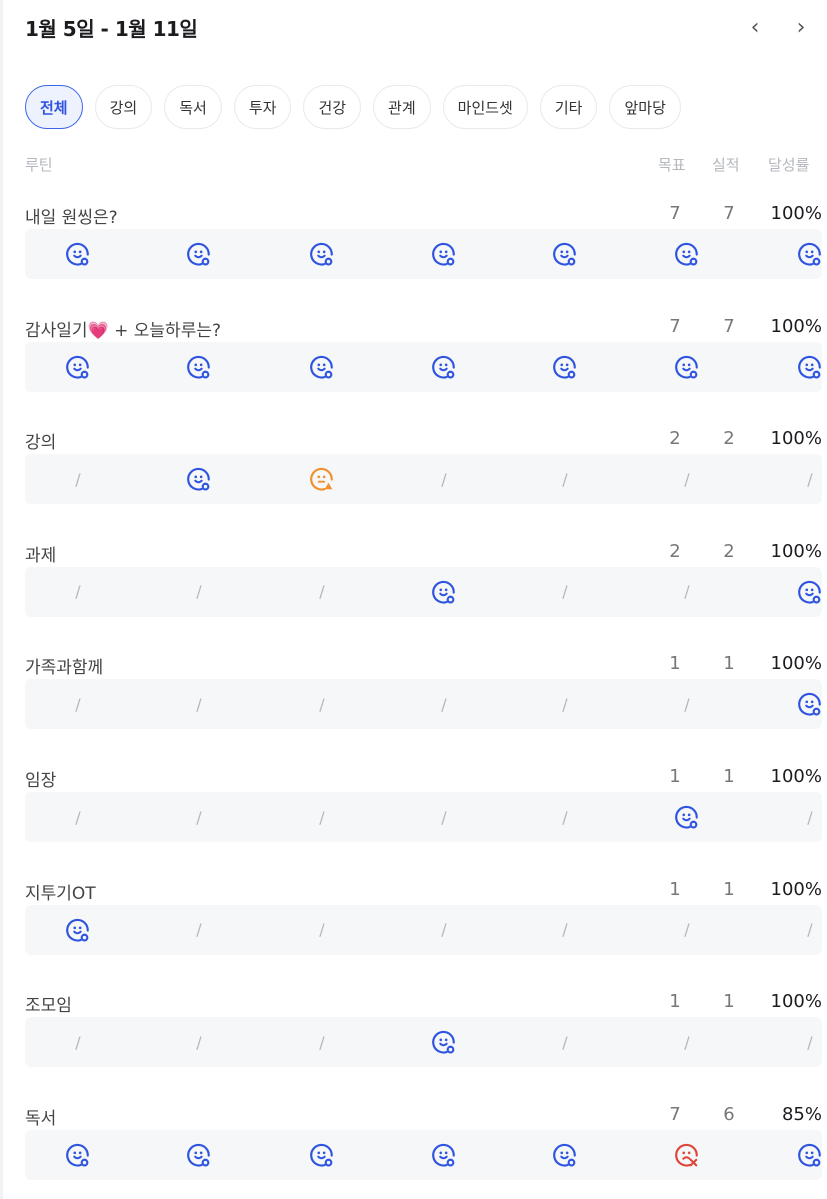 This screenshot has height=1199, width=827. Describe the element at coordinates (41, 781) in the screenshot. I see `routine-name: 임장` at that location.